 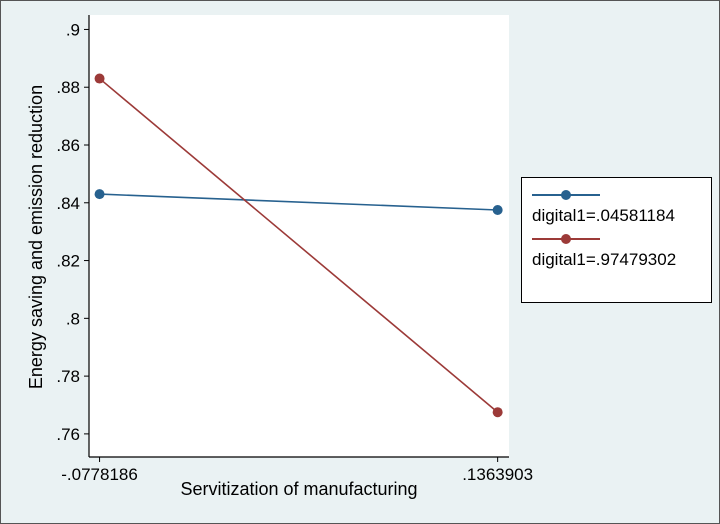 What do you see at coordinates (68, 376) in the screenshot?
I see `y-tick-label: .78` at bounding box center [68, 376].